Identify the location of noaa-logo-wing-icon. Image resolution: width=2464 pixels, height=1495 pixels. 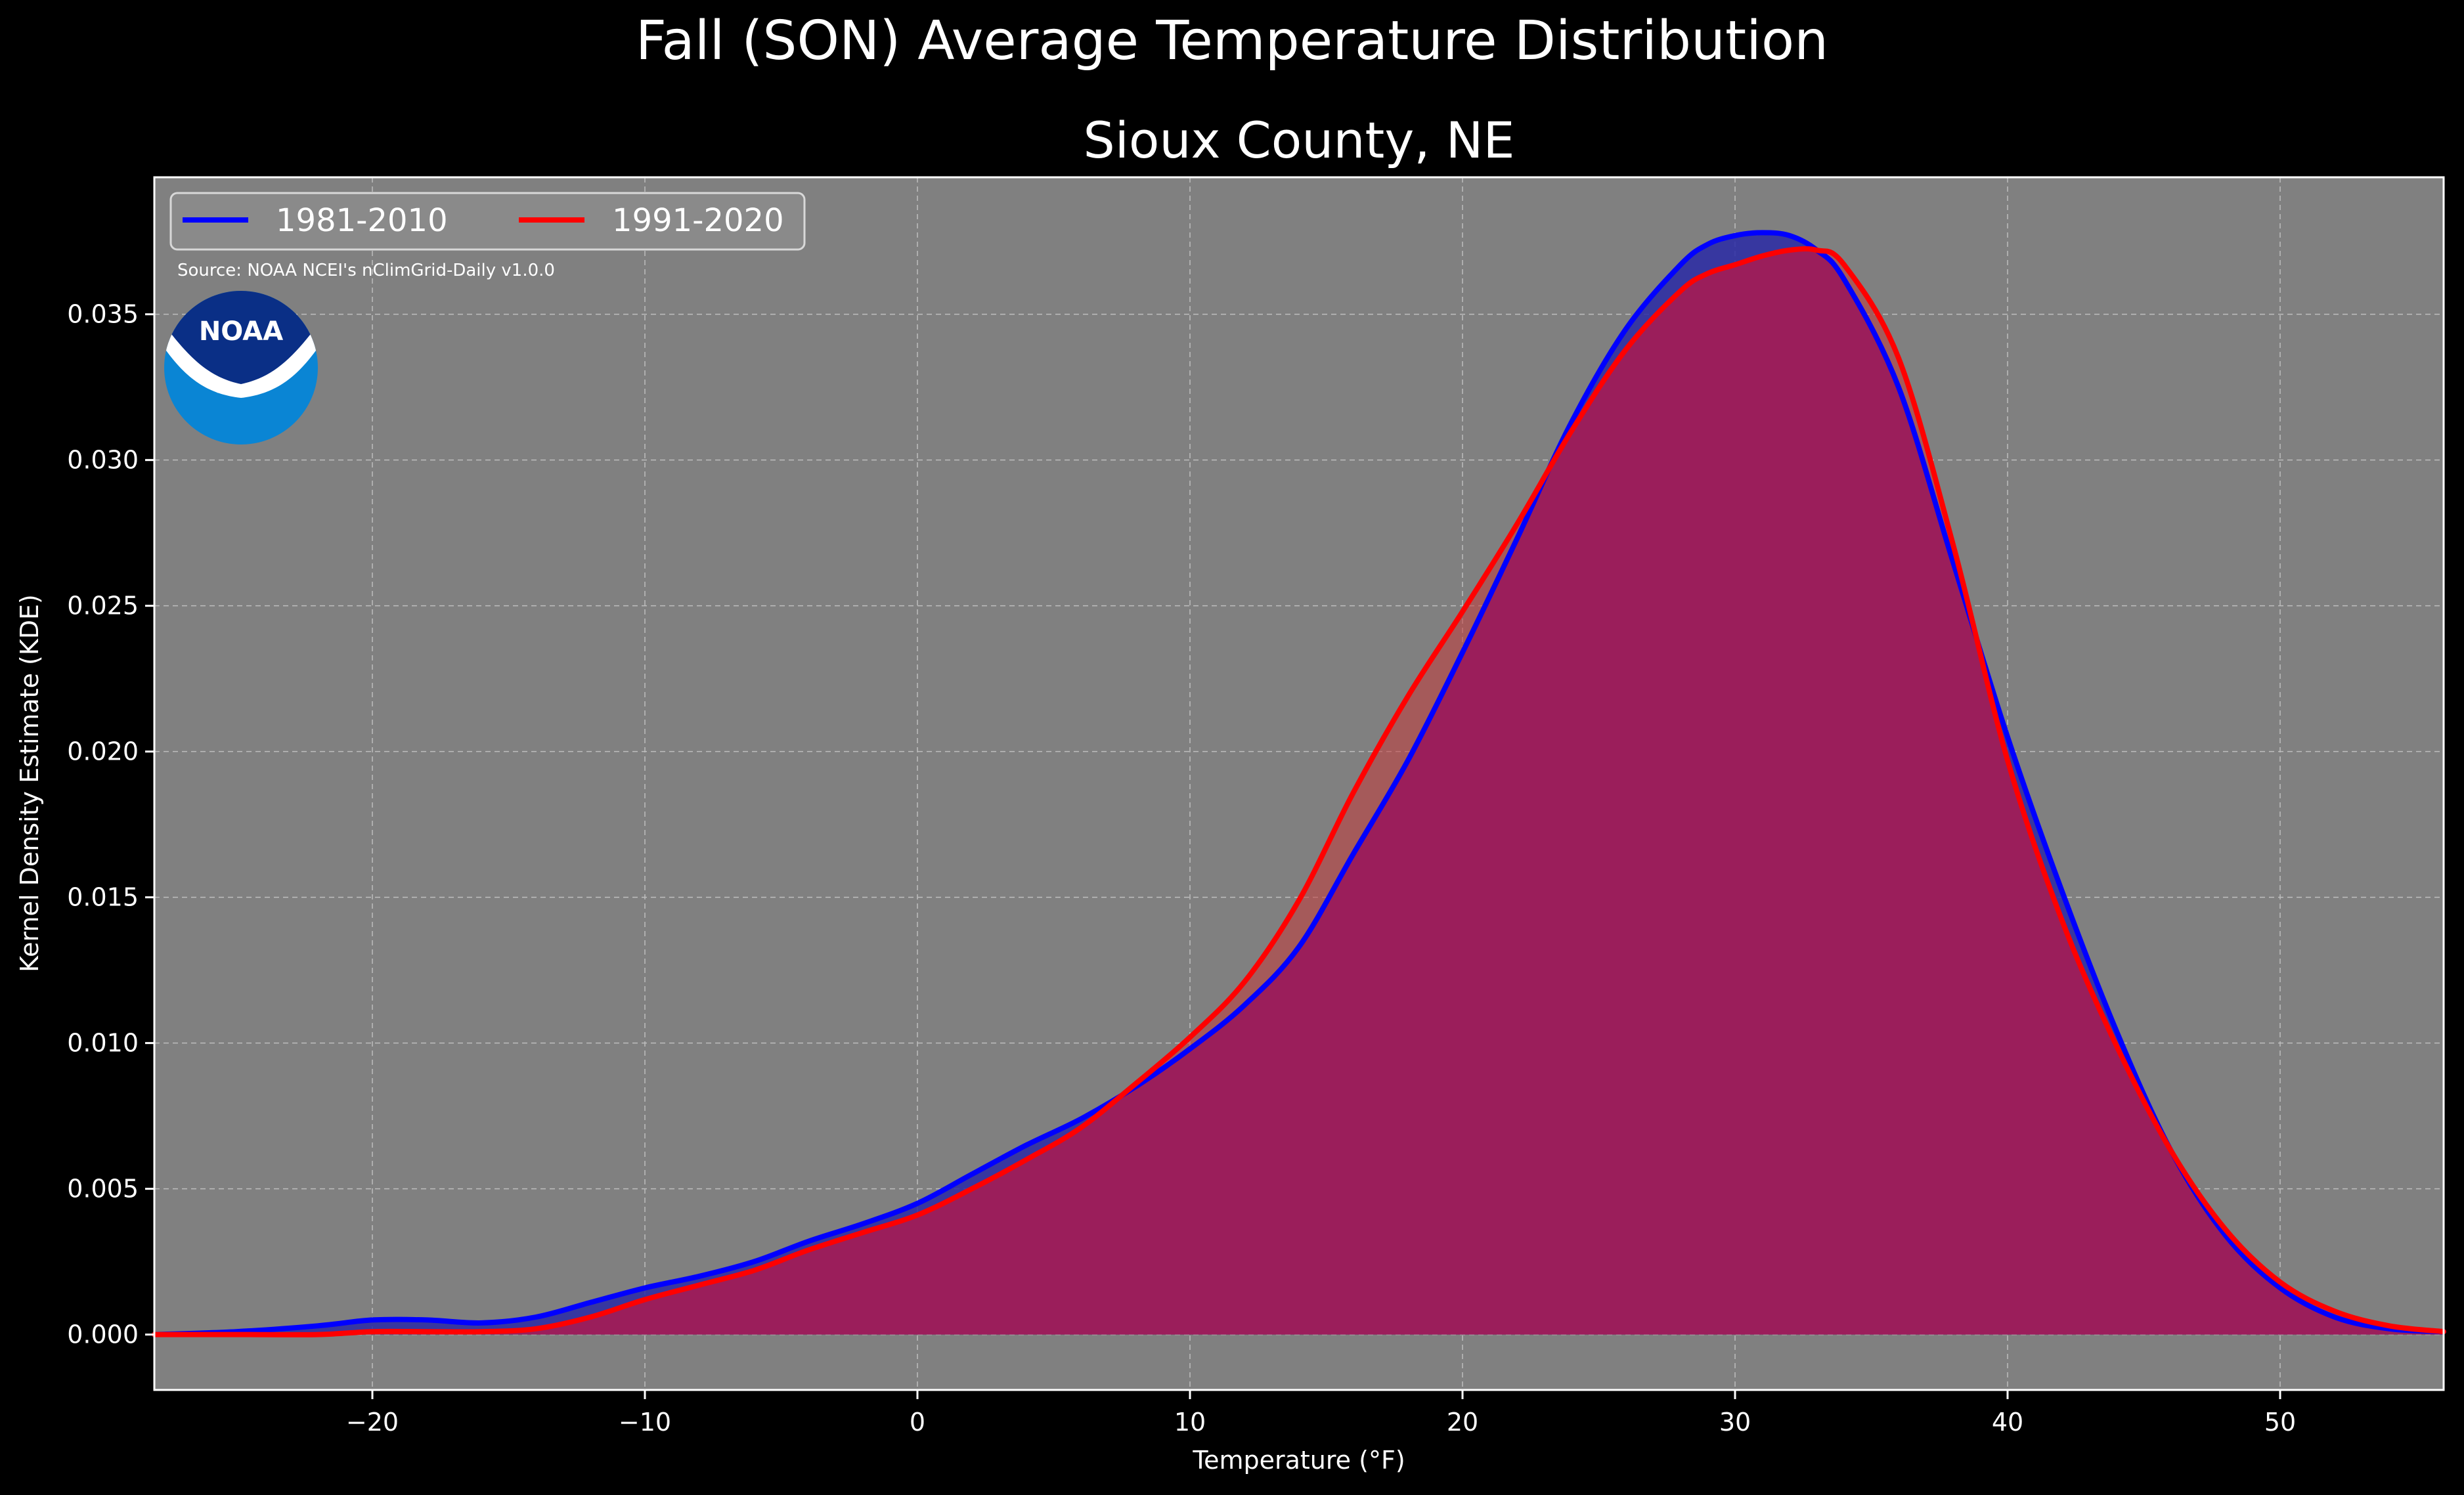
(247, 387).